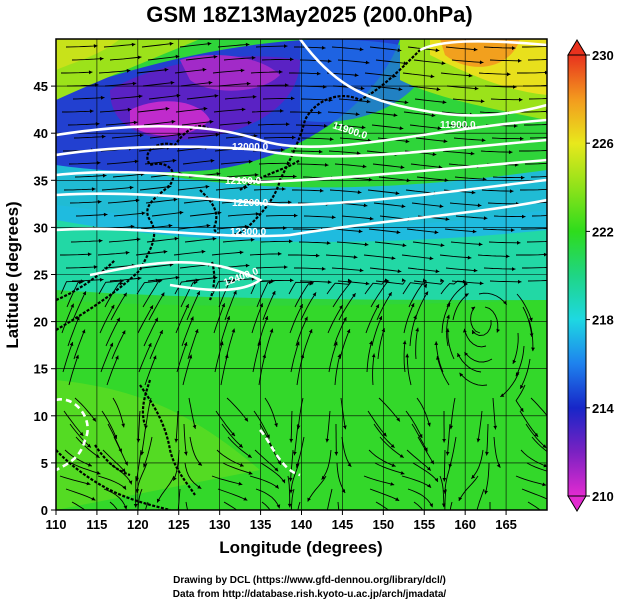 The image size is (619, 605). What do you see at coordinates (603, 143) in the screenshot?
I see `colorbar-label: 226` at bounding box center [603, 143].